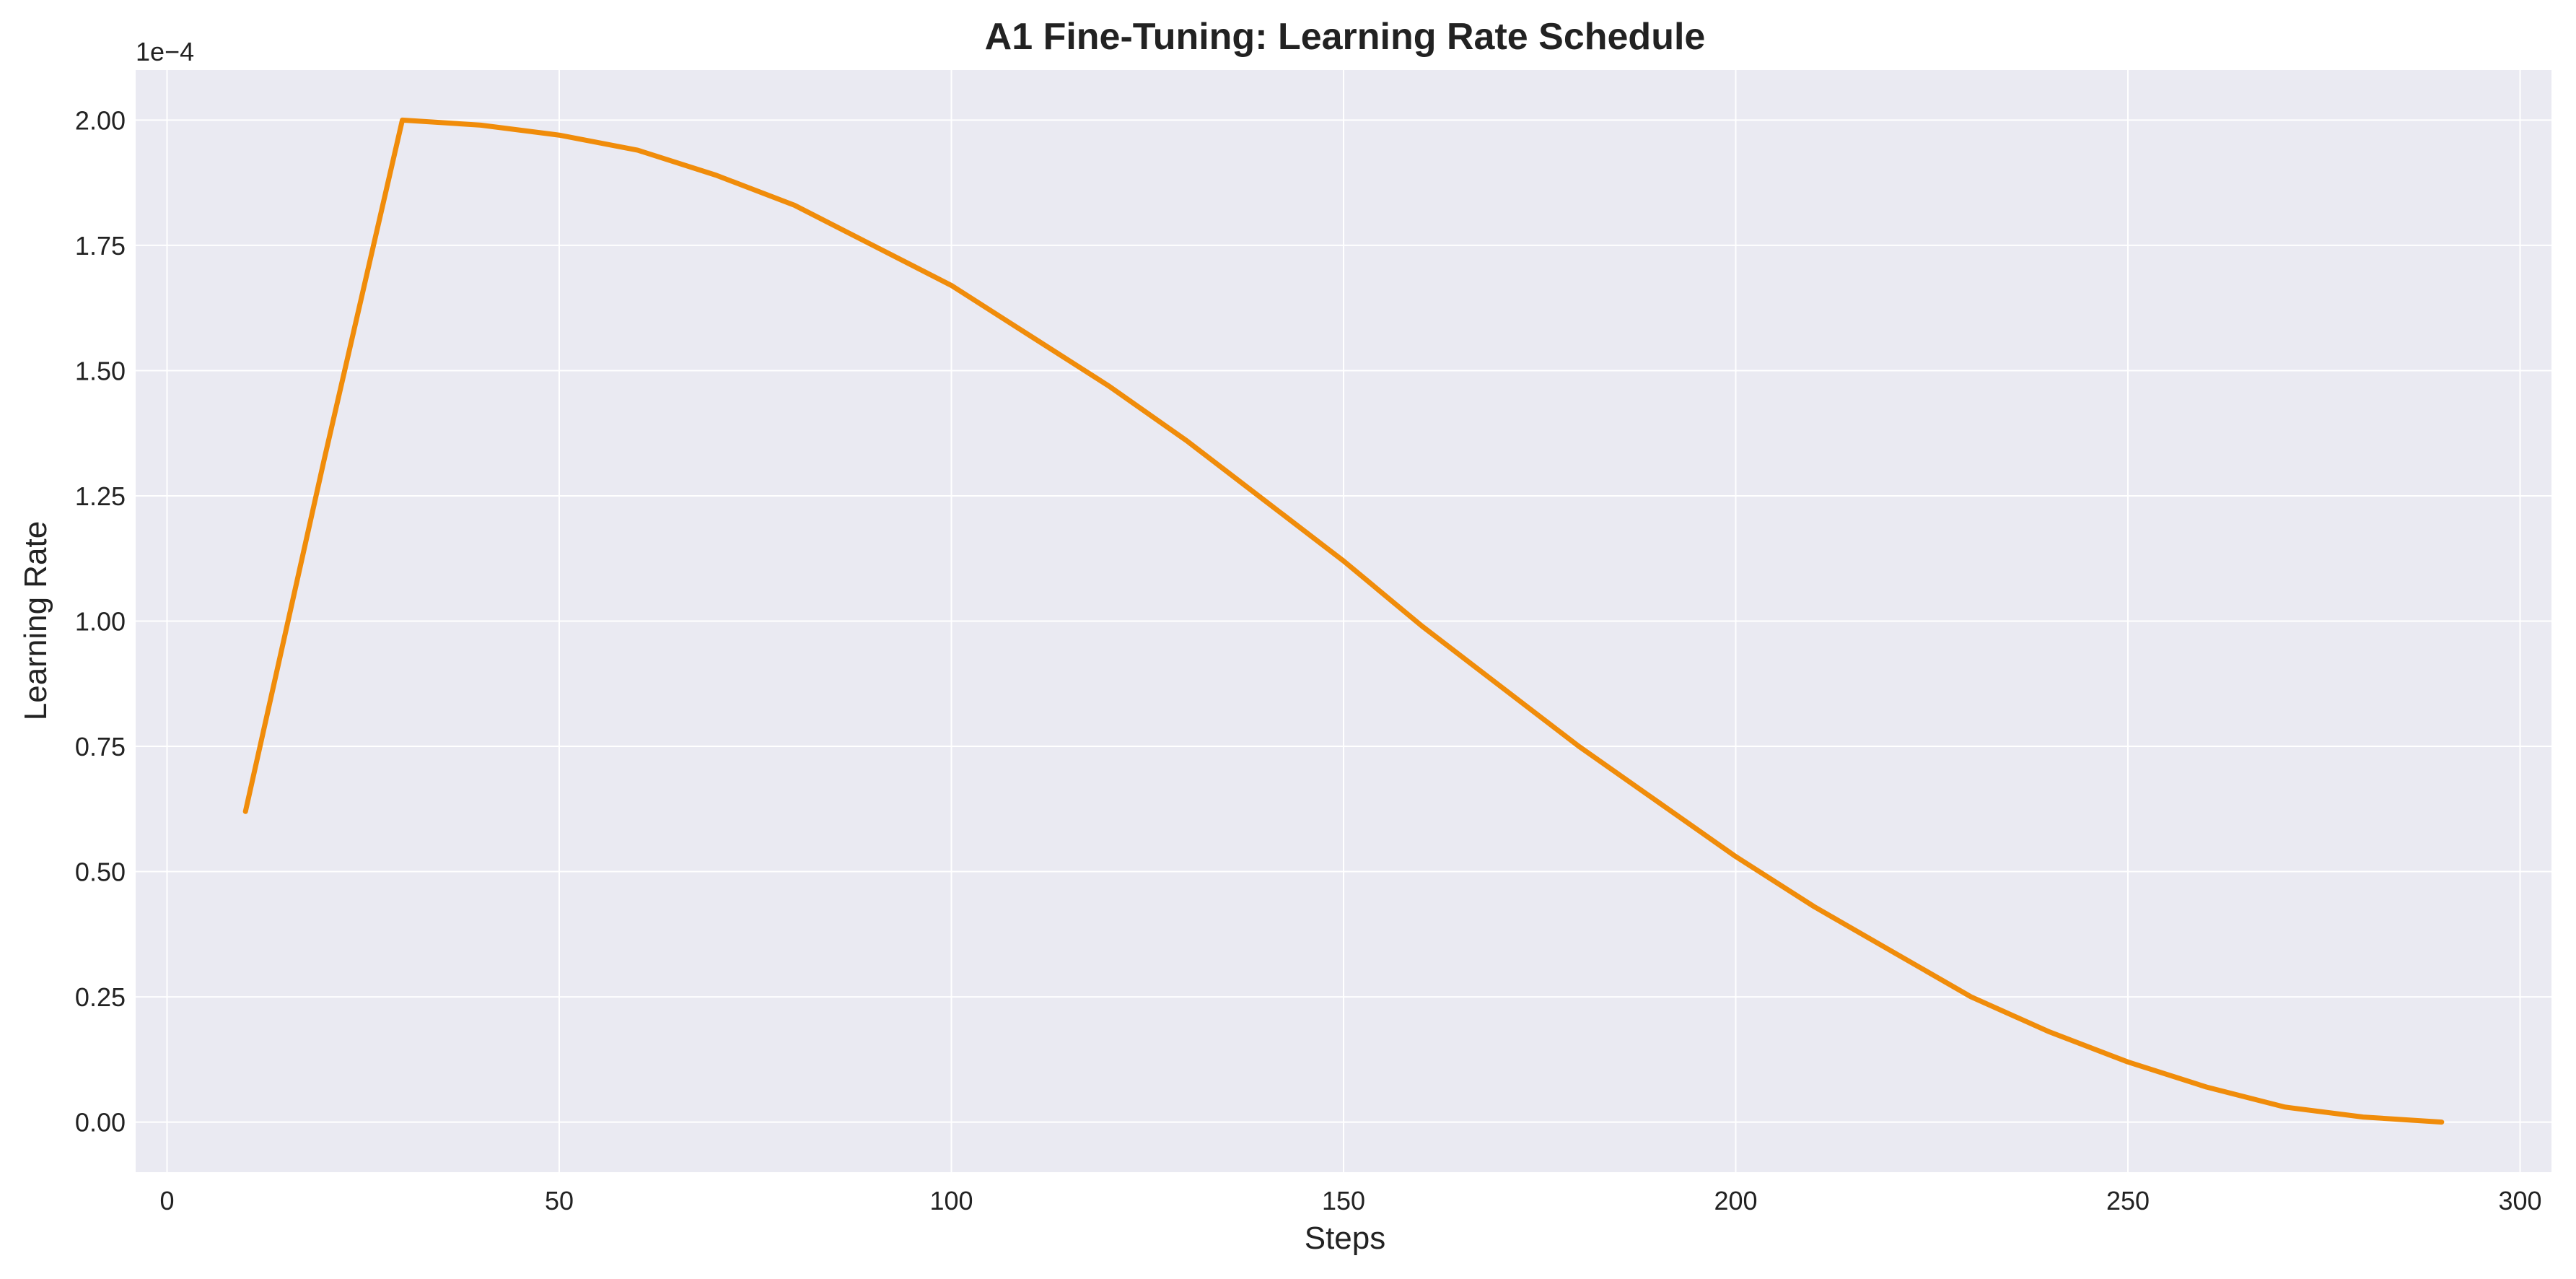 The width and height of the screenshot is (2576, 1279). What do you see at coordinates (1345, 37) in the screenshot?
I see `chart-title: A1 Fine-Tuning: Learning Rate Schedule` at bounding box center [1345, 37].